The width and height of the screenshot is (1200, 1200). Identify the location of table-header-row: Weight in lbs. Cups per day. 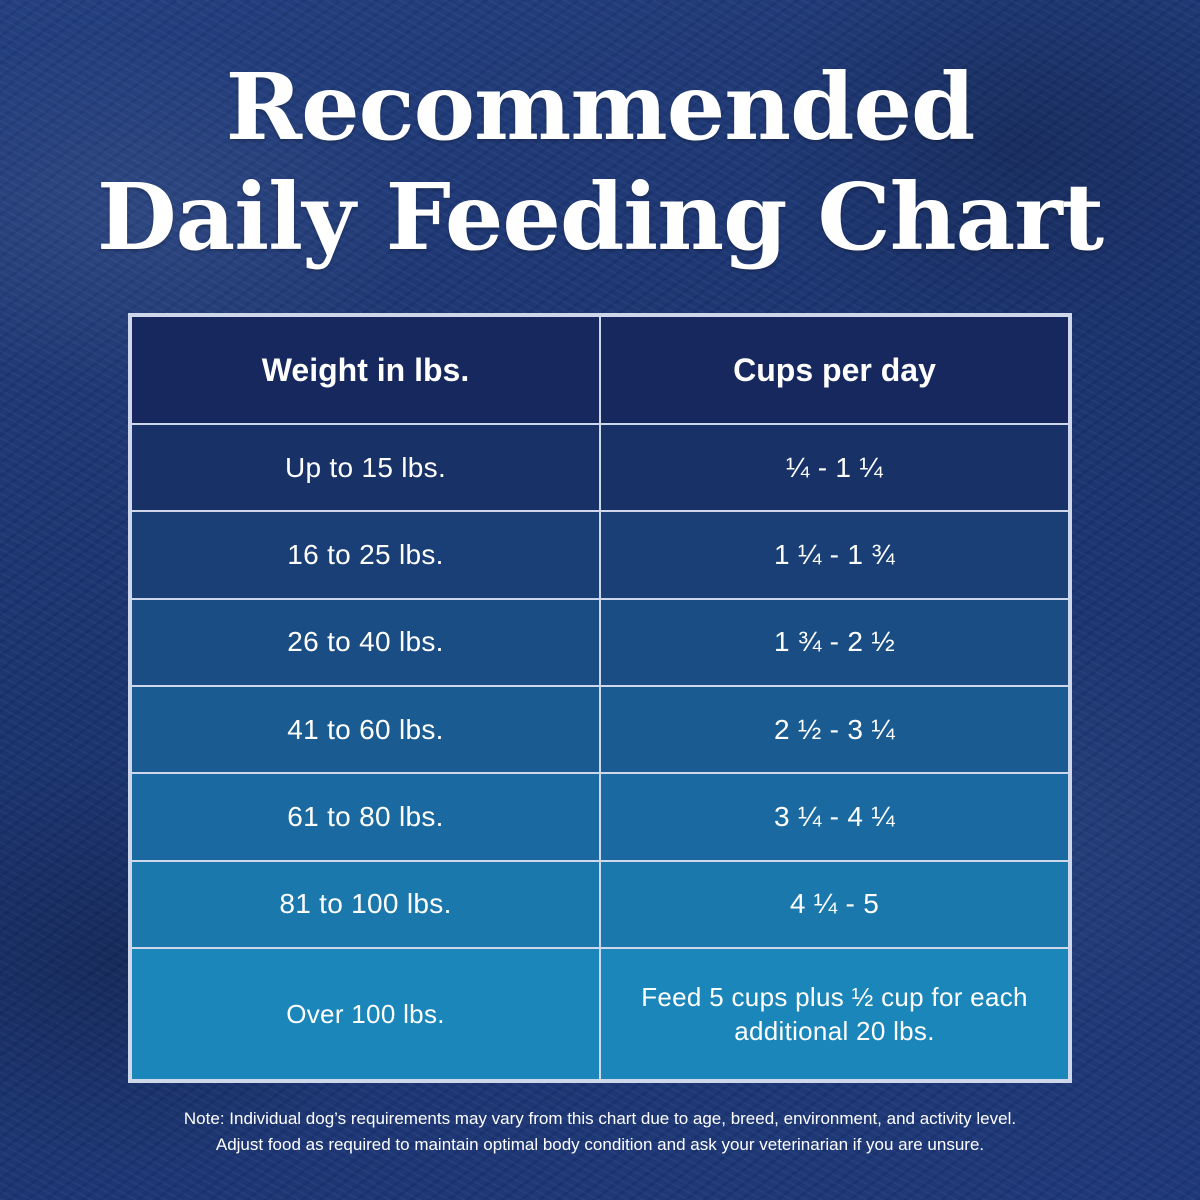
(600, 370).